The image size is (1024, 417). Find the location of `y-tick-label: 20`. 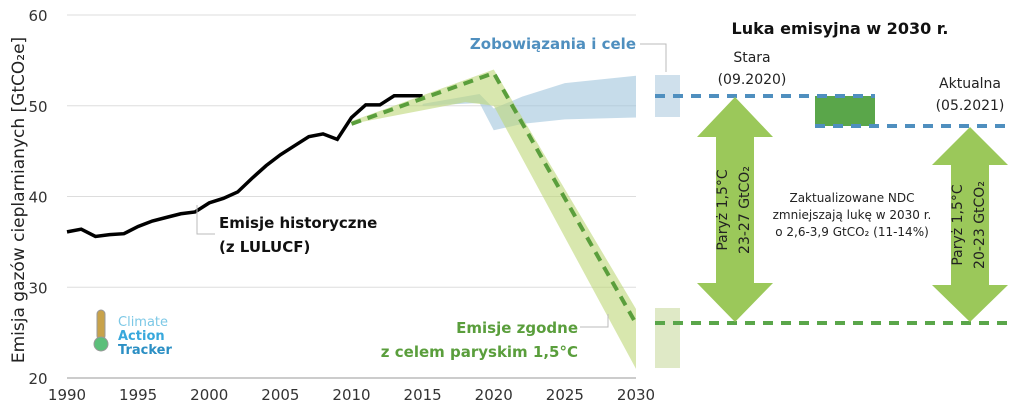

y-tick-label: 20 is located at coordinates (37, 379).